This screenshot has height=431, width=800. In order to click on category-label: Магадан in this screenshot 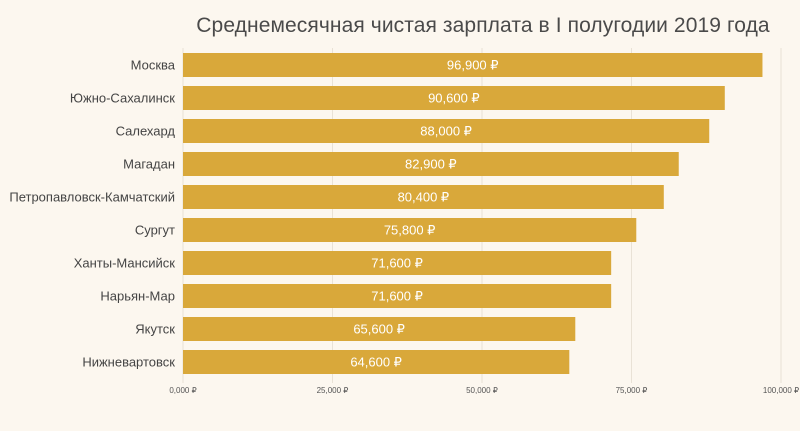, I will do `click(149, 164)`.